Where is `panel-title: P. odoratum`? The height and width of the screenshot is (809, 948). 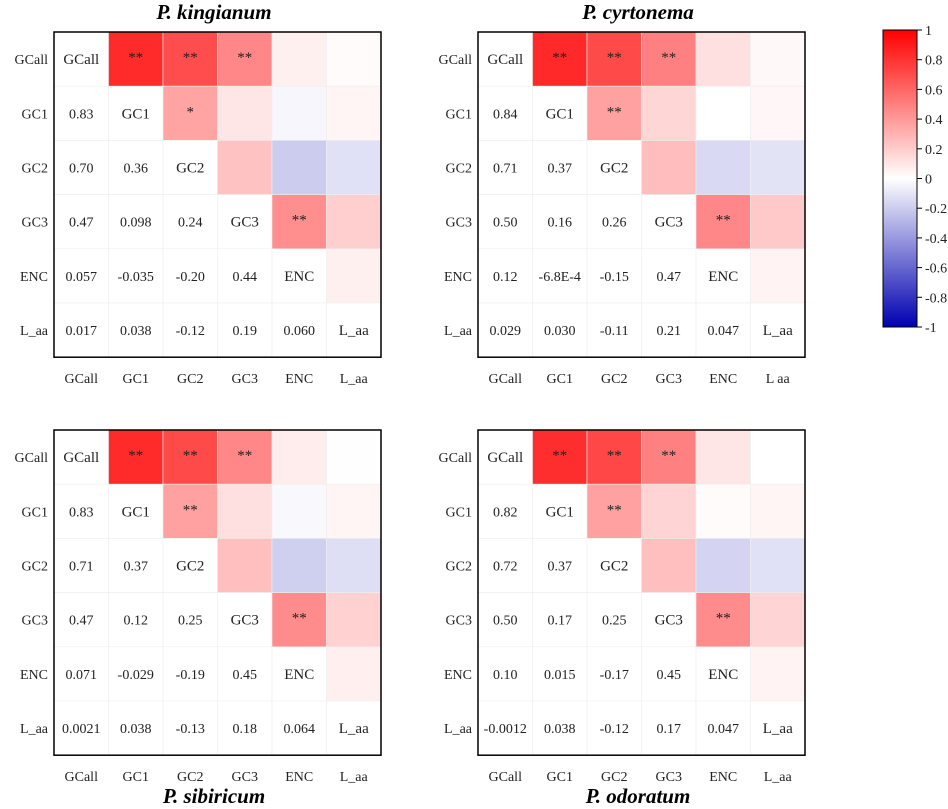 panel-title: P. odoratum is located at coordinates (638, 796).